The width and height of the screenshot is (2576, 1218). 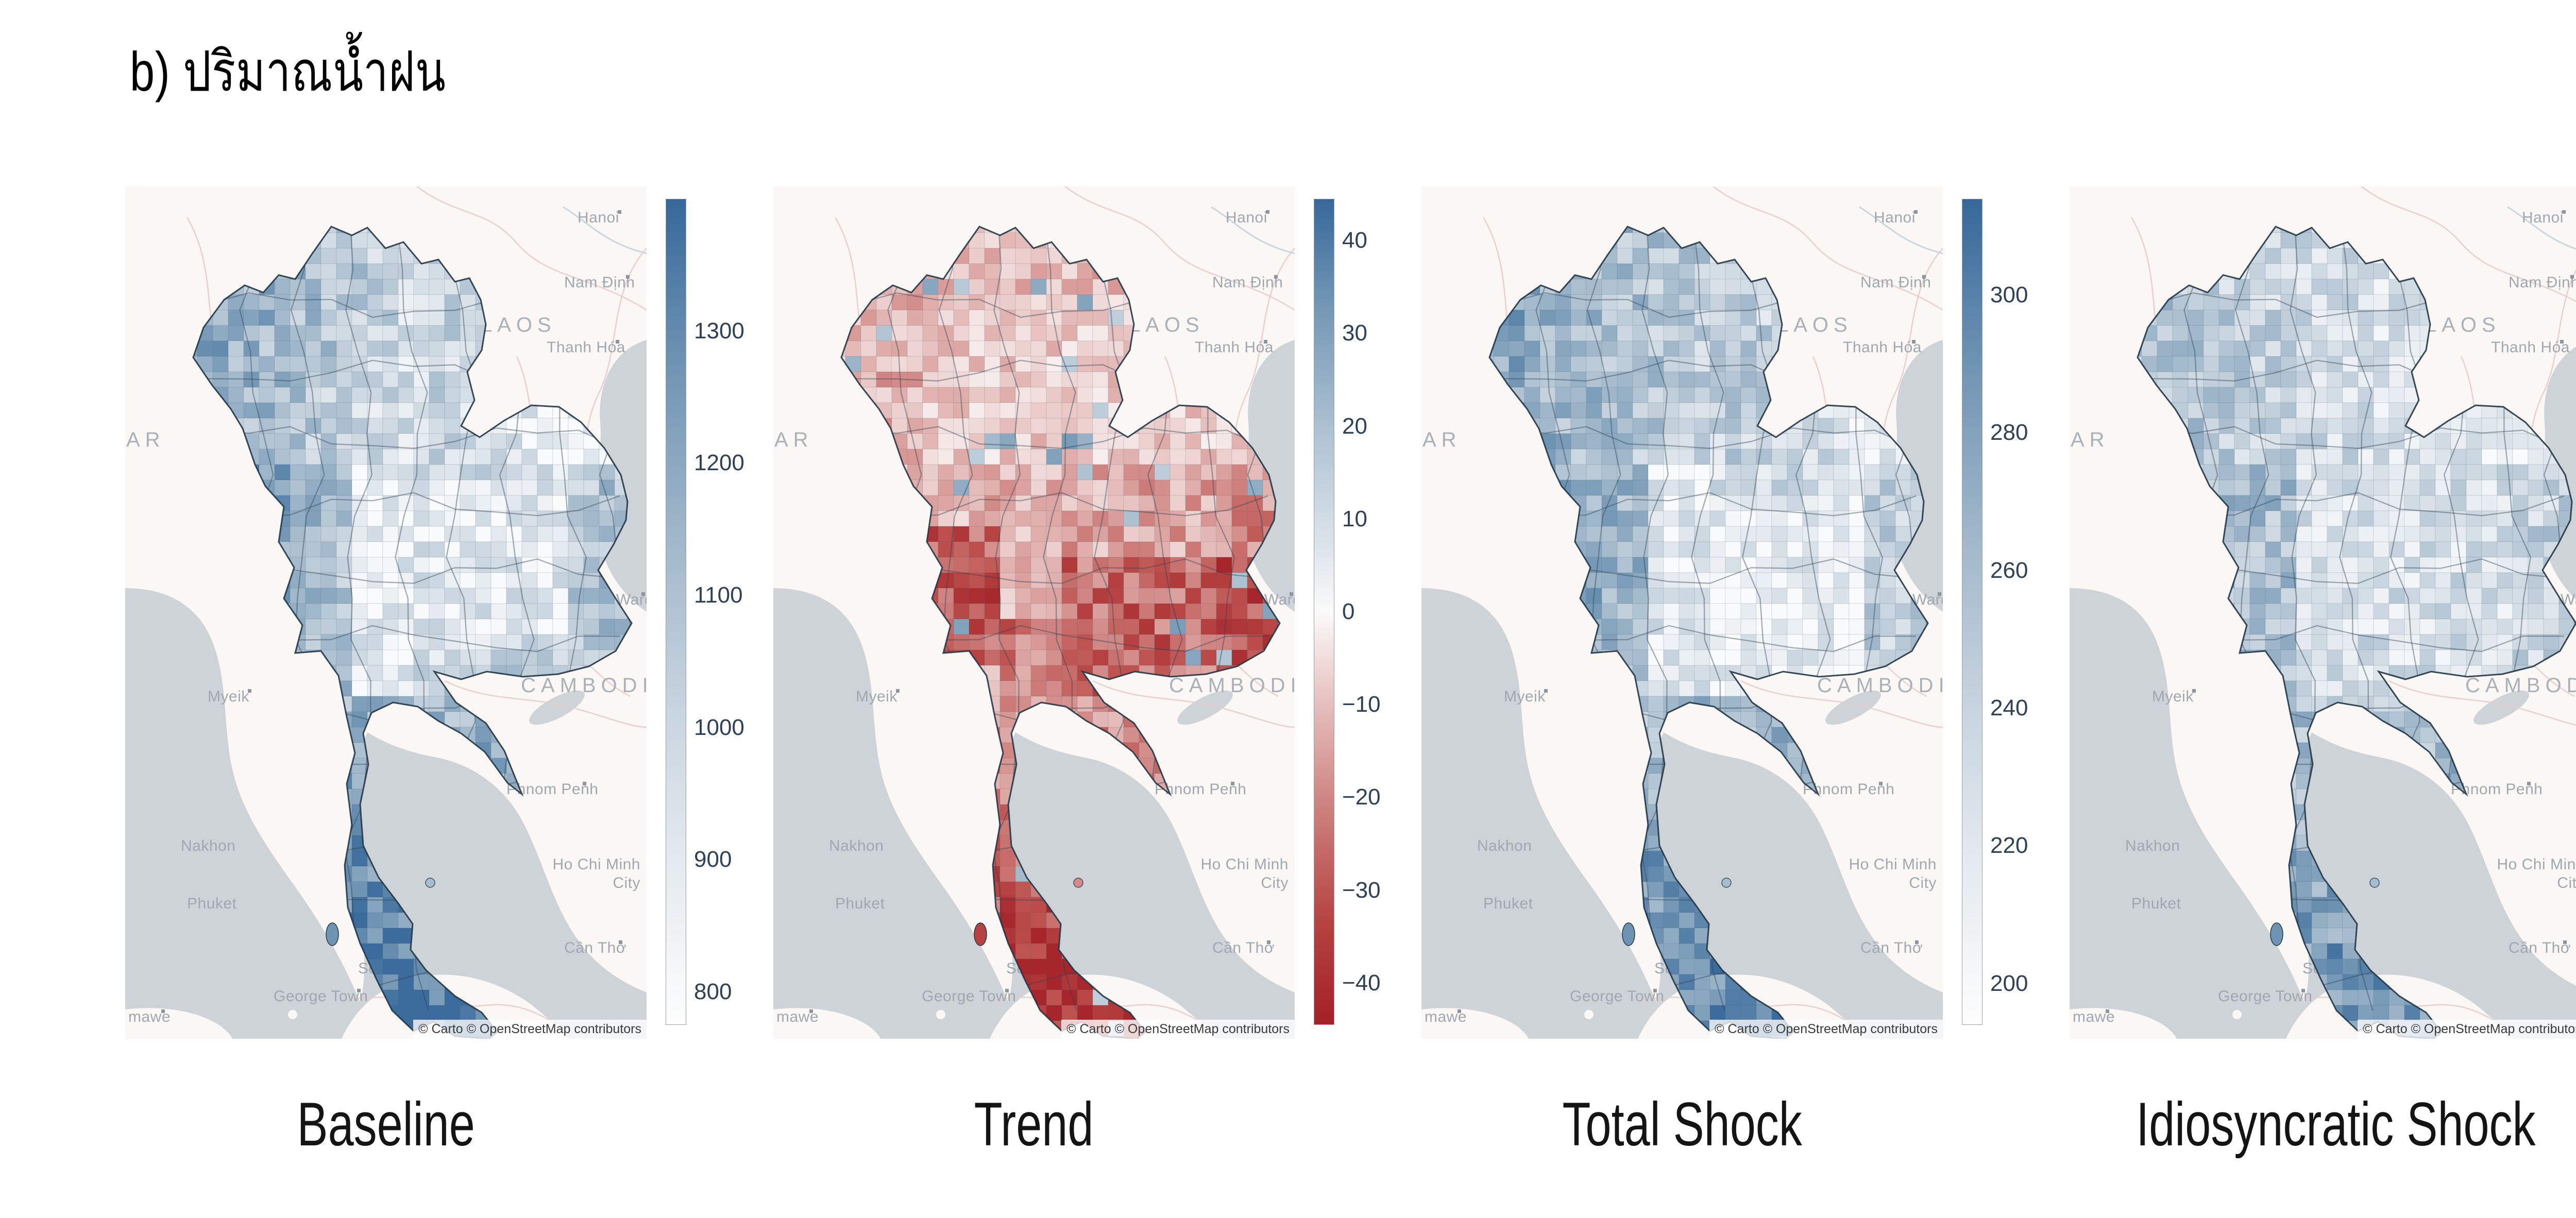 What do you see at coordinates (713, 859) in the screenshot?
I see `colorbar-tick-label: 900` at bounding box center [713, 859].